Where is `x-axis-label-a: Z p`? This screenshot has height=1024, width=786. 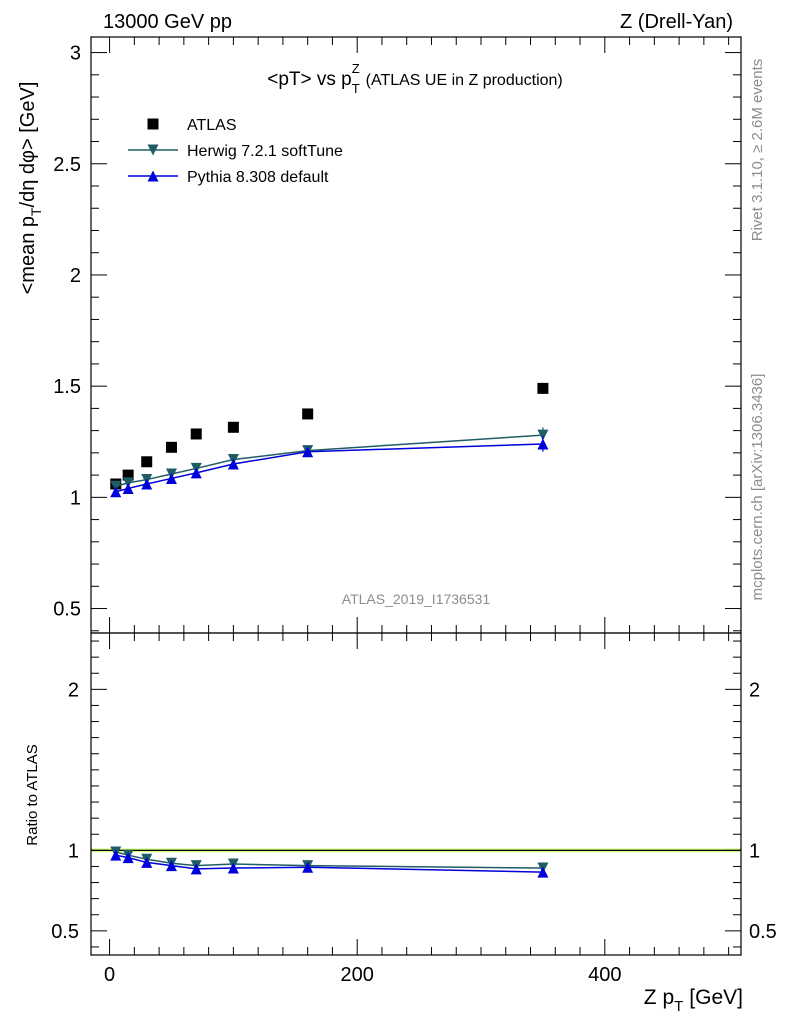
x-axis-label-a: Z p is located at coordinates (659, 997).